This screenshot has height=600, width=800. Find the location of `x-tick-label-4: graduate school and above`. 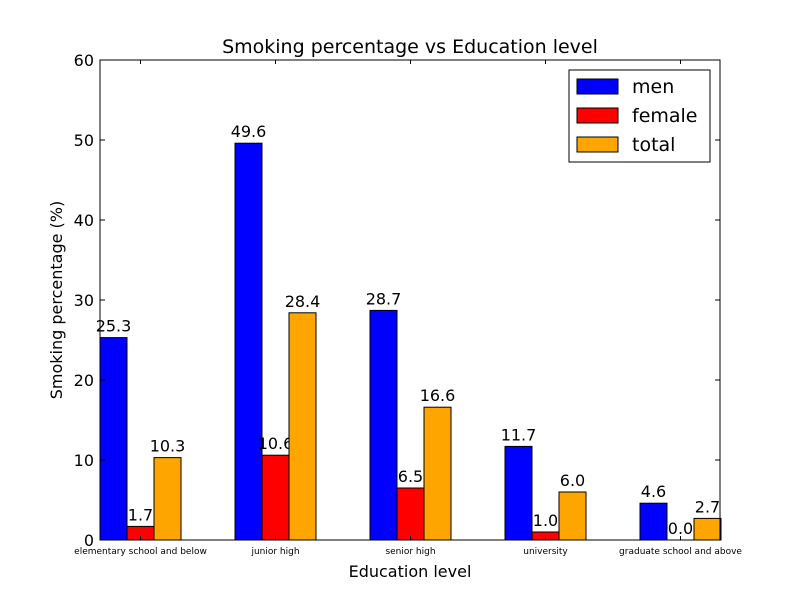

x-tick-label-4: graduate school and above is located at coordinates (680, 552).